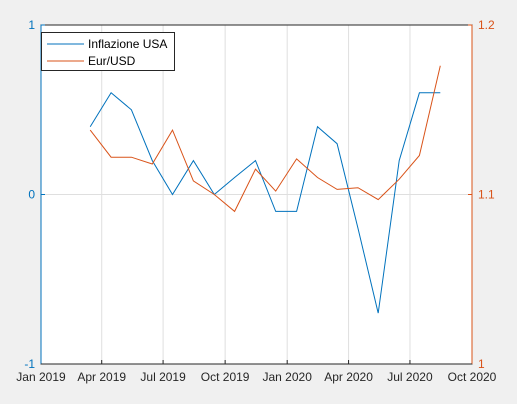 The height and width of the screenshot is (404, 517). Describe the element at coordinates (287, 377) in the screenshot. I see `x-tick-label: Jan 2020` at that location.